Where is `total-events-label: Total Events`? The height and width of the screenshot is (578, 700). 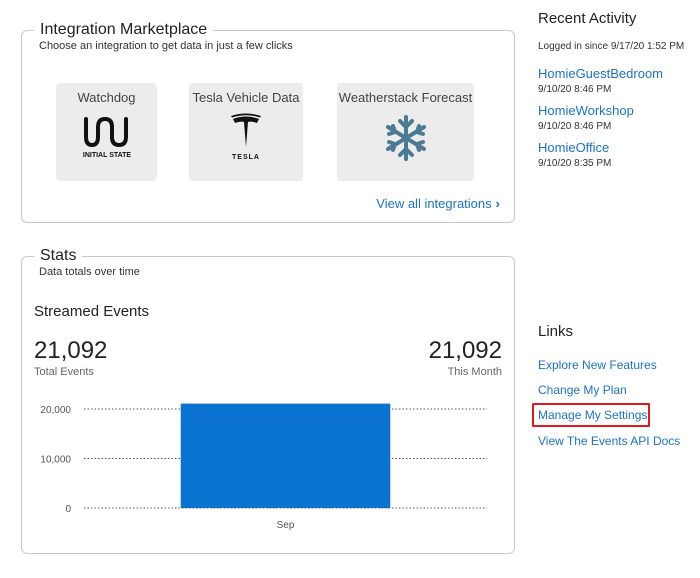 total-events-label: Total Events is located at coordinates (64, 372).